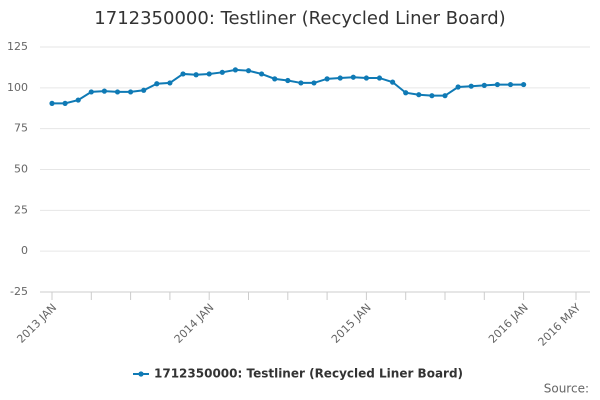 This screenshot has height=400, width=600. I want to click on x-tick-label: 2016 MAY, so click(560, 325).